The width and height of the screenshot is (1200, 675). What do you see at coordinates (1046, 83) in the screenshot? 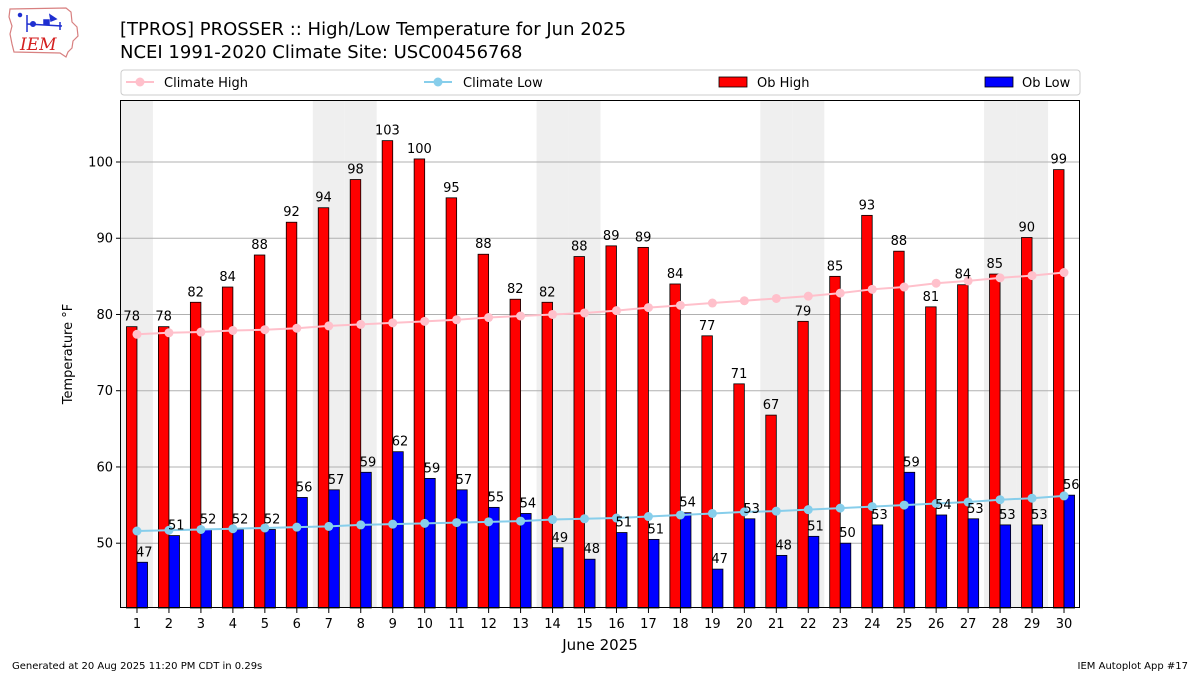
I see `legend-label: Ob Low` at bounding box center [1046, 83].